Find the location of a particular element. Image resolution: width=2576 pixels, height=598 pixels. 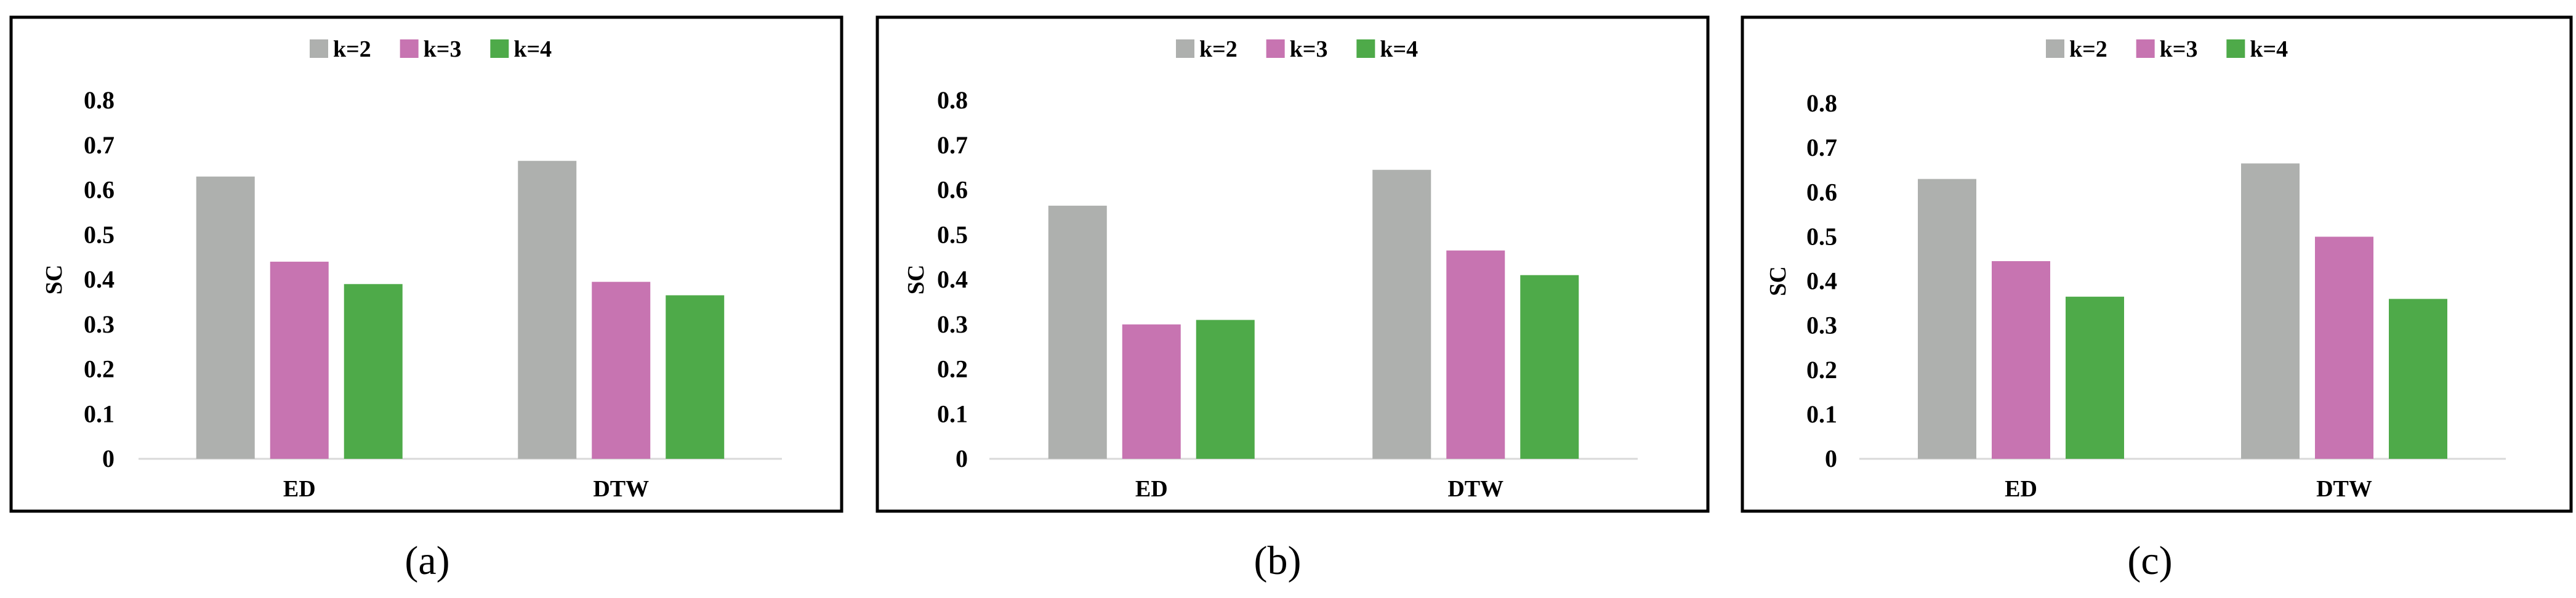

sub-caption: (b) is located at coordinates (1278, 560).